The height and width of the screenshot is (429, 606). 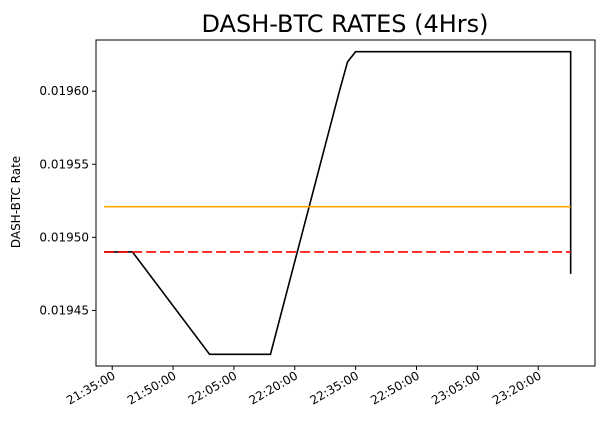 I want to click on y-axis-label: DASH-BTC Rate, so click(x=16, y=202).